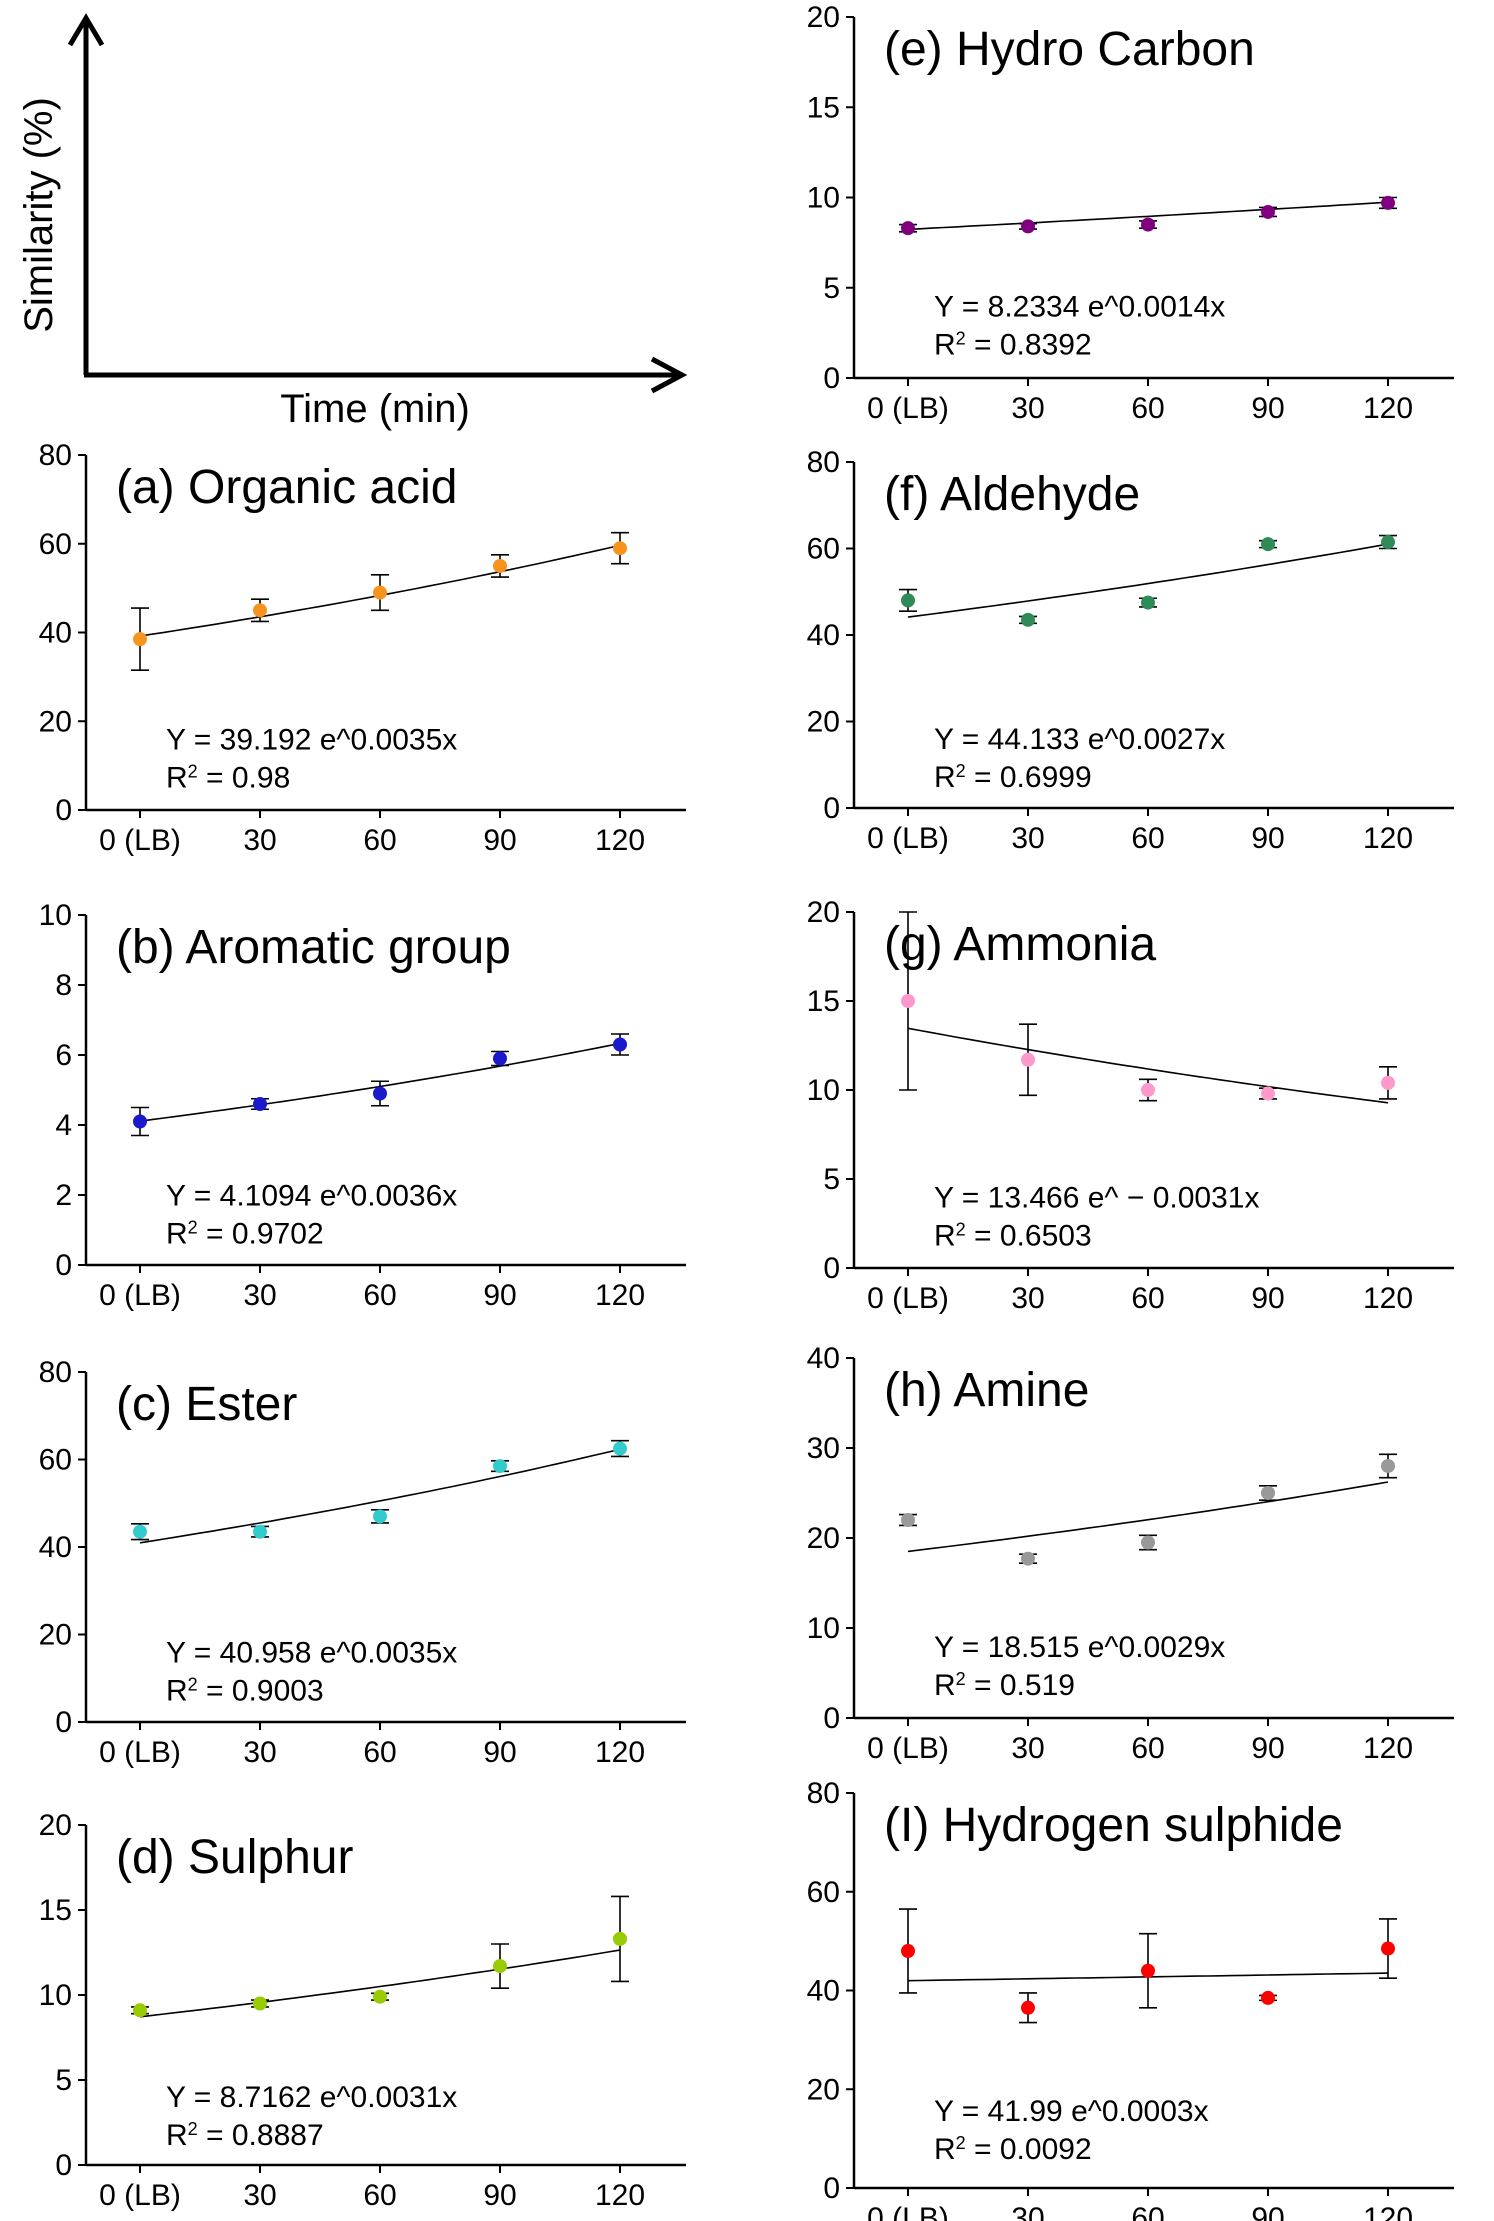 This screenshot has width=1494, height=2221. Describe the element at coordinates (1079, 739) in the screenshot. I see `fit-equation: Y = 44.133 e^0.0027x` at that location.